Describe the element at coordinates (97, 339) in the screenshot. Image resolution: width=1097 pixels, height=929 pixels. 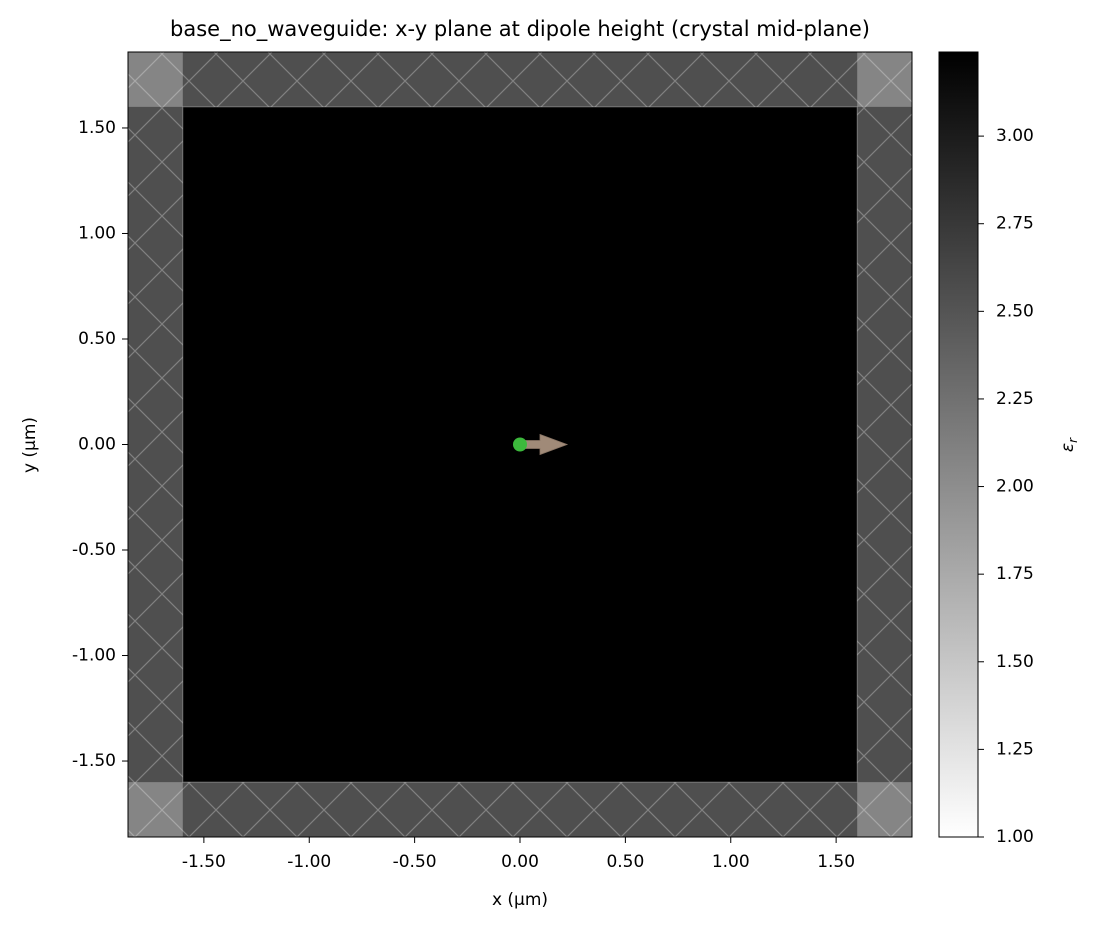
I see `y-tick-label: 0.50` at that location.